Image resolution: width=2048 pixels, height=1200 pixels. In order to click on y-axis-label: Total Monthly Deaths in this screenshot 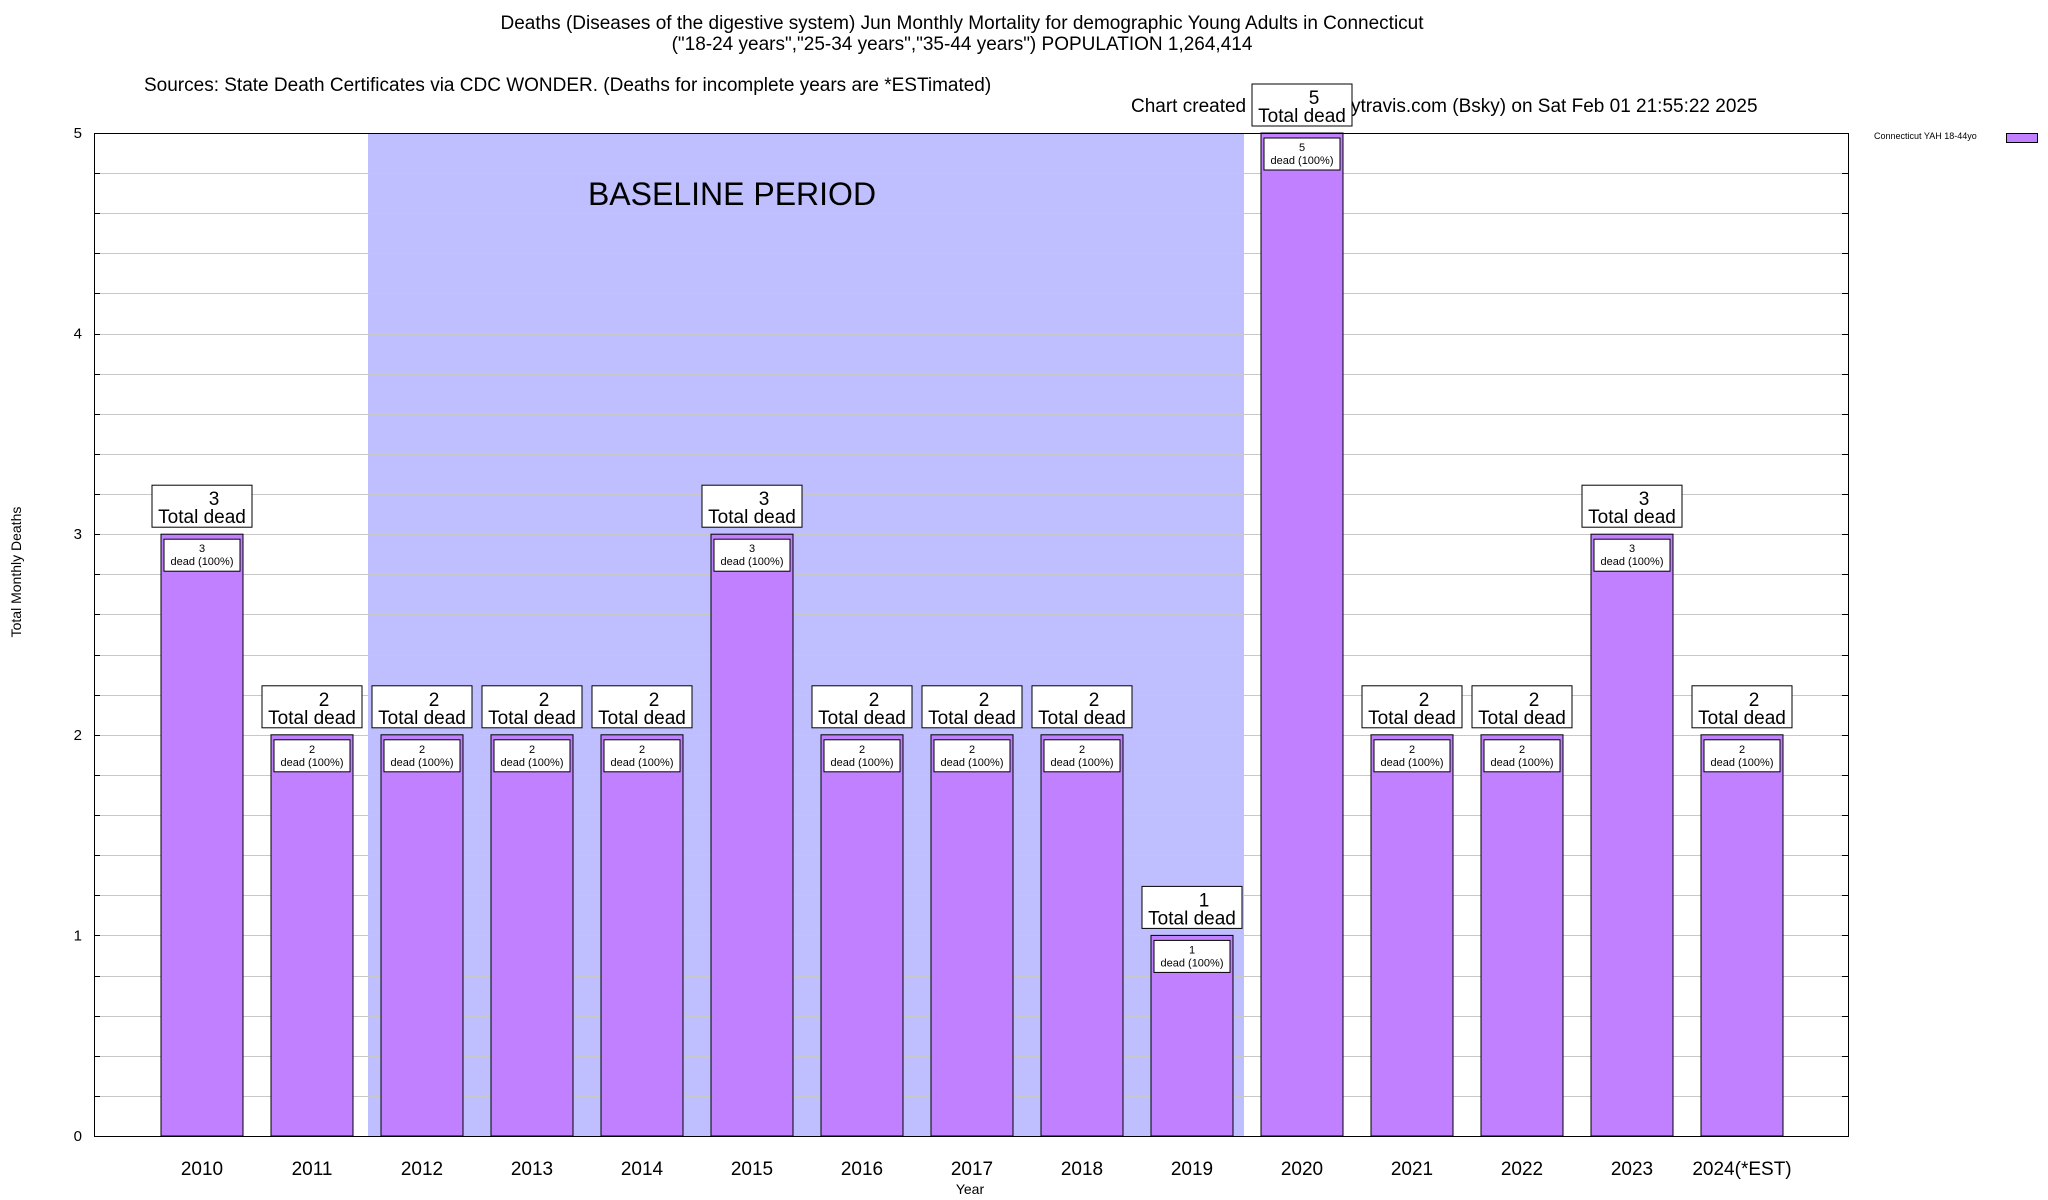, I will do `click(16, 572)`.